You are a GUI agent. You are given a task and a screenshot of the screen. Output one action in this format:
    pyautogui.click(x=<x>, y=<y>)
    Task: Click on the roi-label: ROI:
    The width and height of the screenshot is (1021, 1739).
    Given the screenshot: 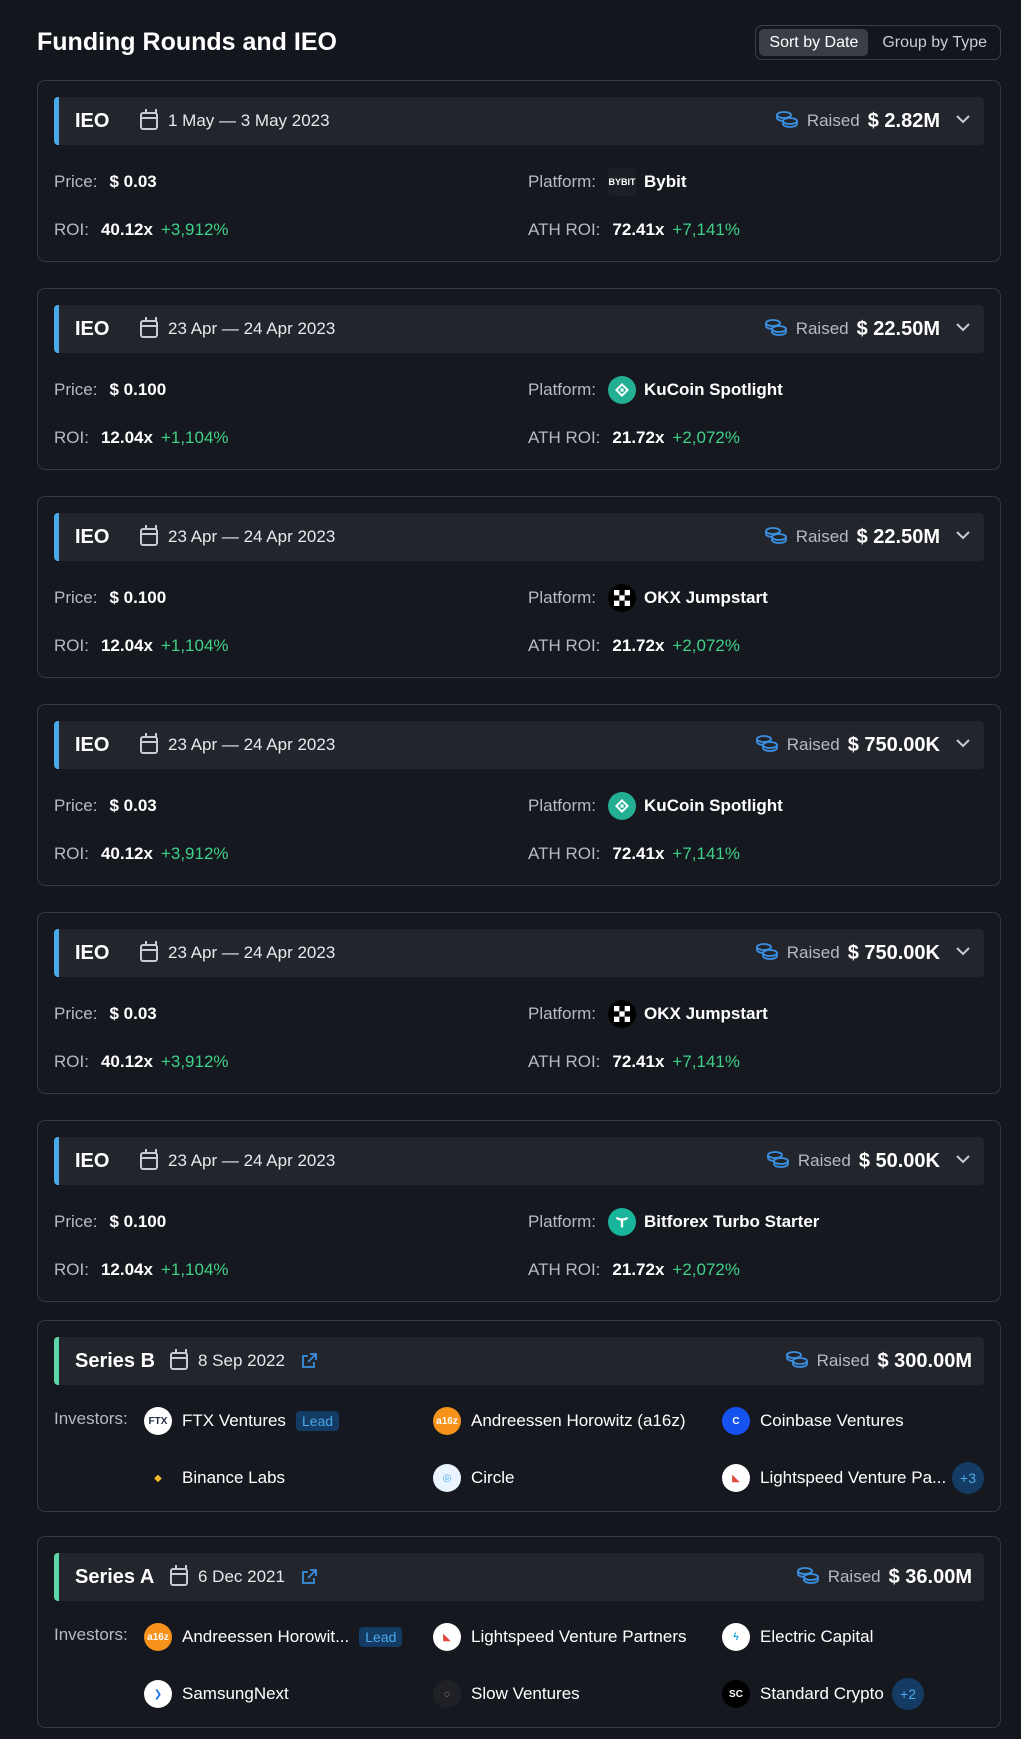 What is the action you would take?
    pyautogui.click(x=71, y=1269)
    